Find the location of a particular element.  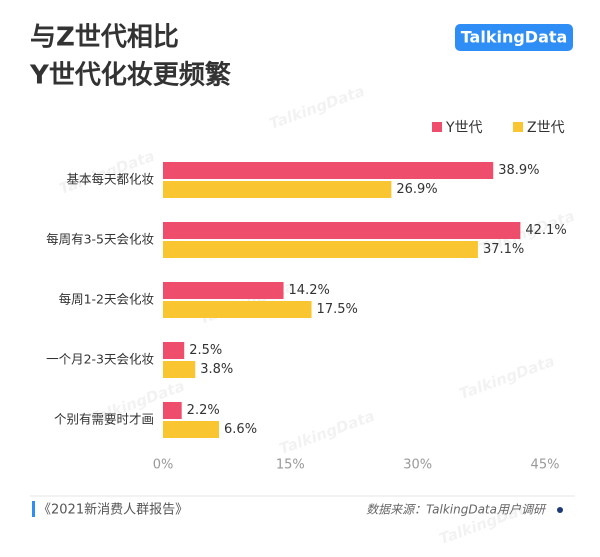

value-label: 14.2% is located at coordinates (309, 290).